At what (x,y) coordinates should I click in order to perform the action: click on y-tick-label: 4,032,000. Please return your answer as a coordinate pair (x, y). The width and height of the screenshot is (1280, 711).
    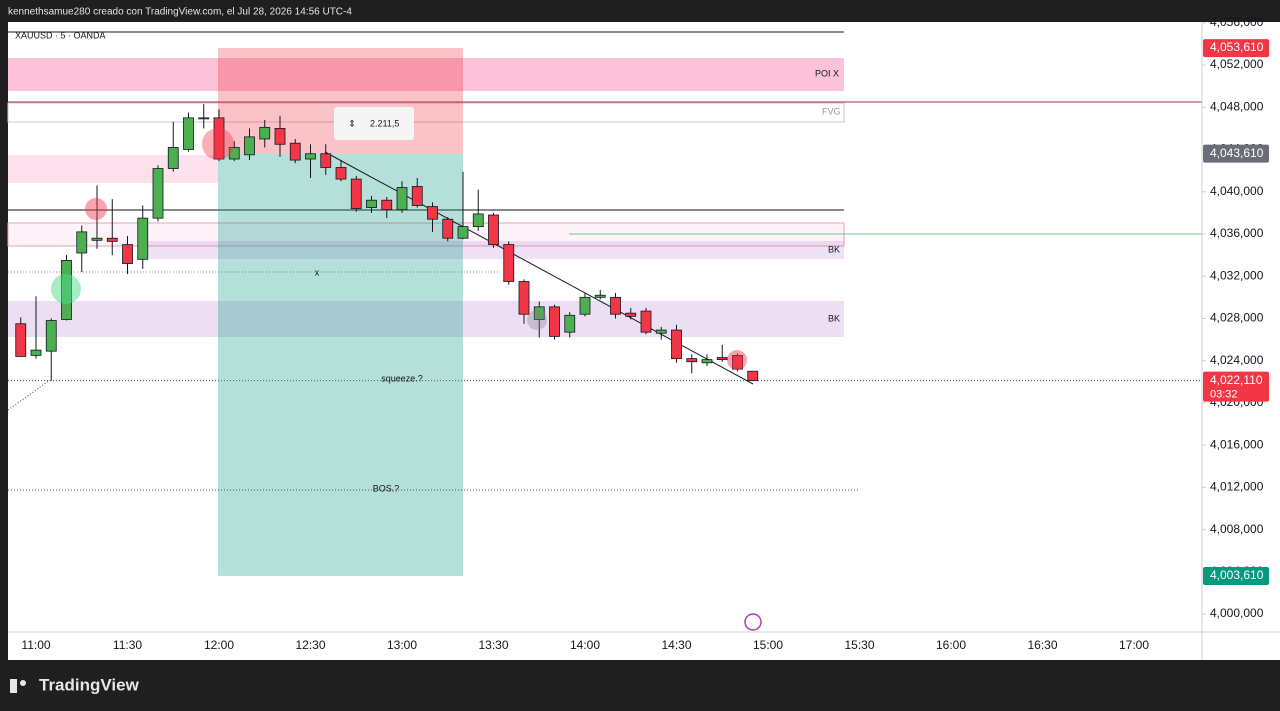
    Looking at the image, I should click on (1237, 275).